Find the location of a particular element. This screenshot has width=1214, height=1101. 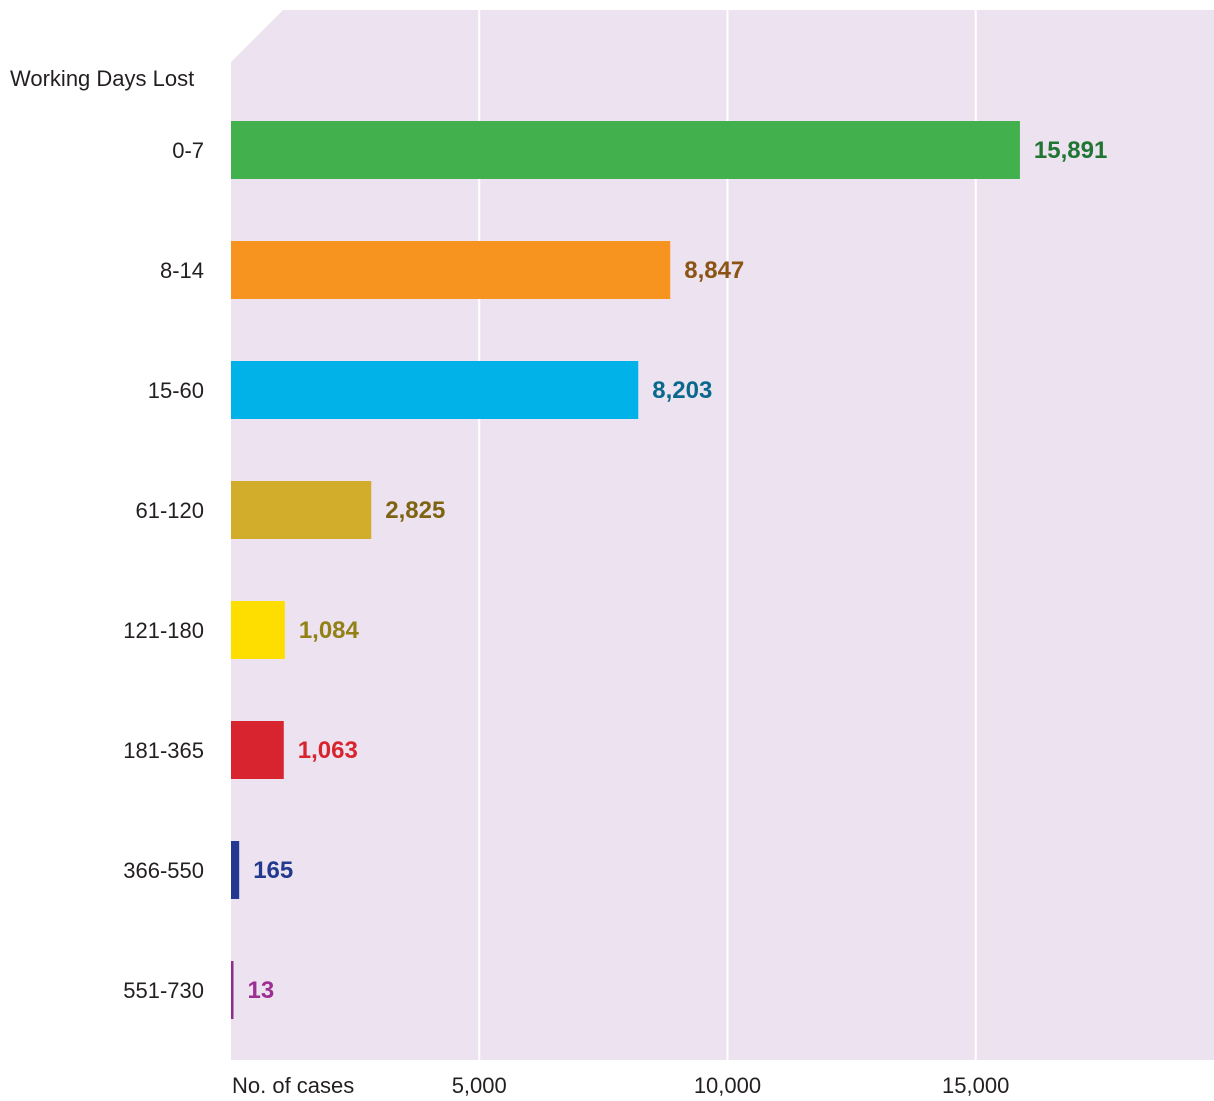

value-label-15-60: 8,203 is located at coordinates (682, 390).